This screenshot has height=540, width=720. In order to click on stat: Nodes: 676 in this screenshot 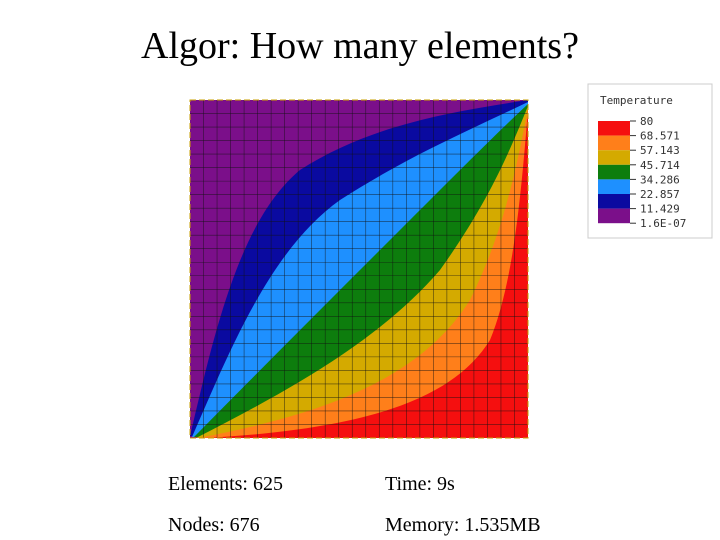, I will do `click(214, 525)`.